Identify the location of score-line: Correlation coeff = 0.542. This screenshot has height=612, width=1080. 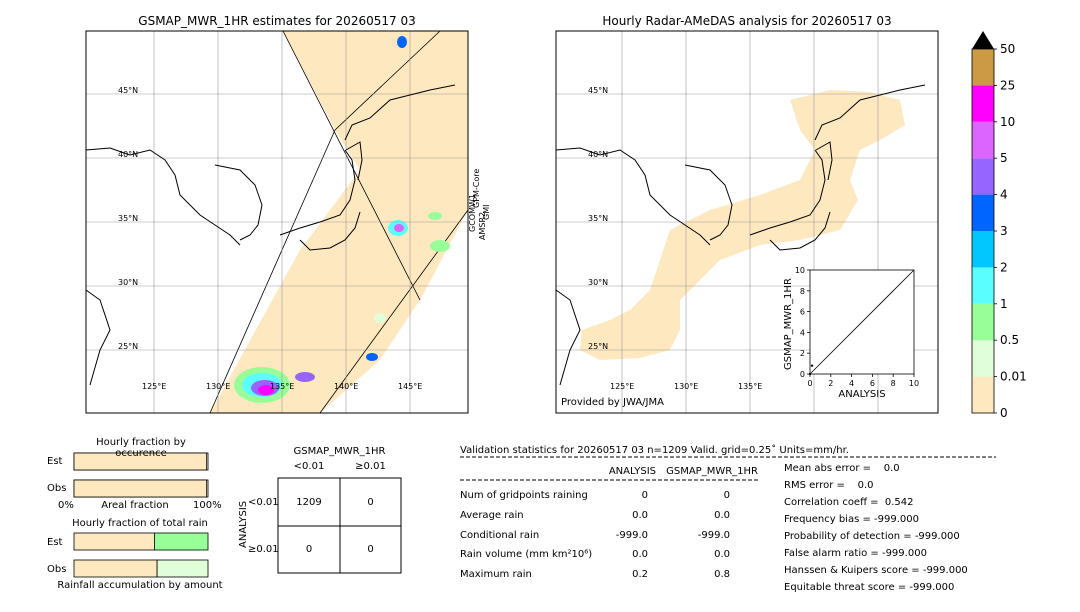
(849, 502).